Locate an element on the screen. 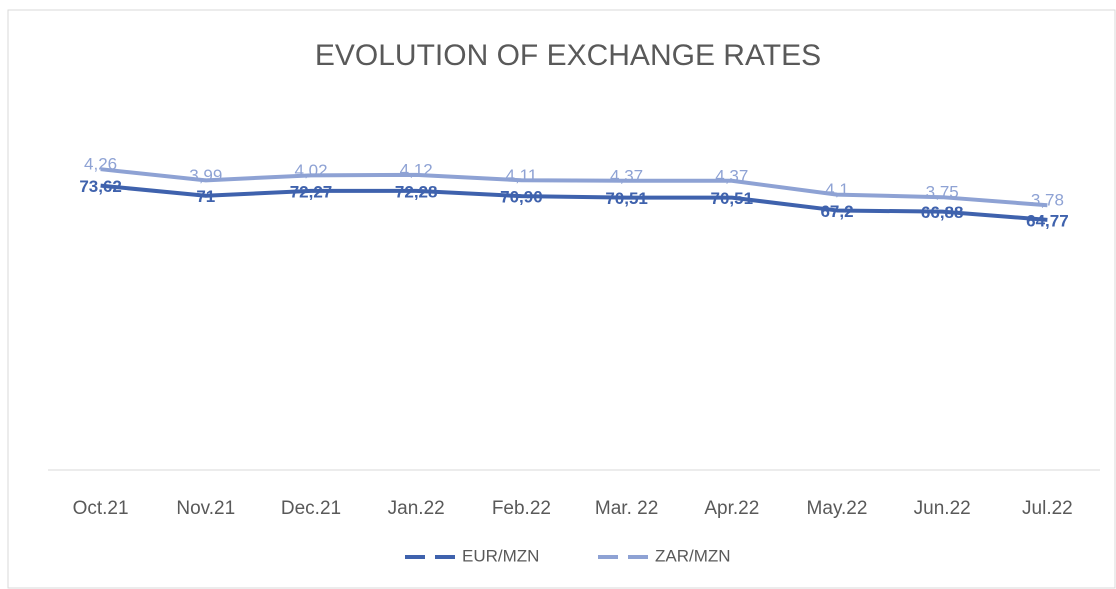 This screenshot has width=1116, height=589. x-tick-label: Oct.21 is located at coordinates (101, 508).